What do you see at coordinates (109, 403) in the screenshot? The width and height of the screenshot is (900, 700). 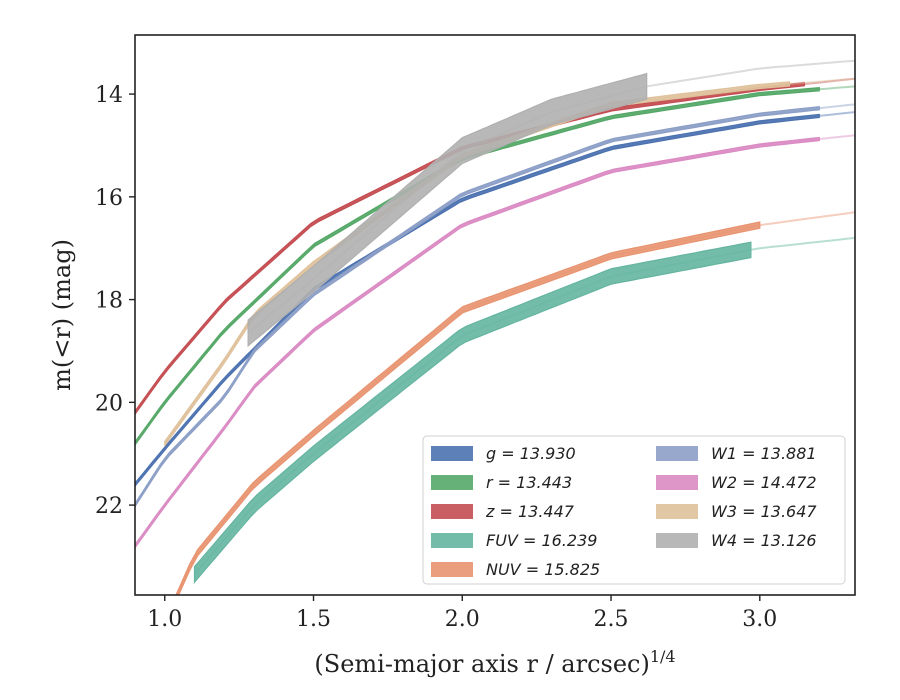 I see `y-tick-label: 20` at bounding box center [109, 403].